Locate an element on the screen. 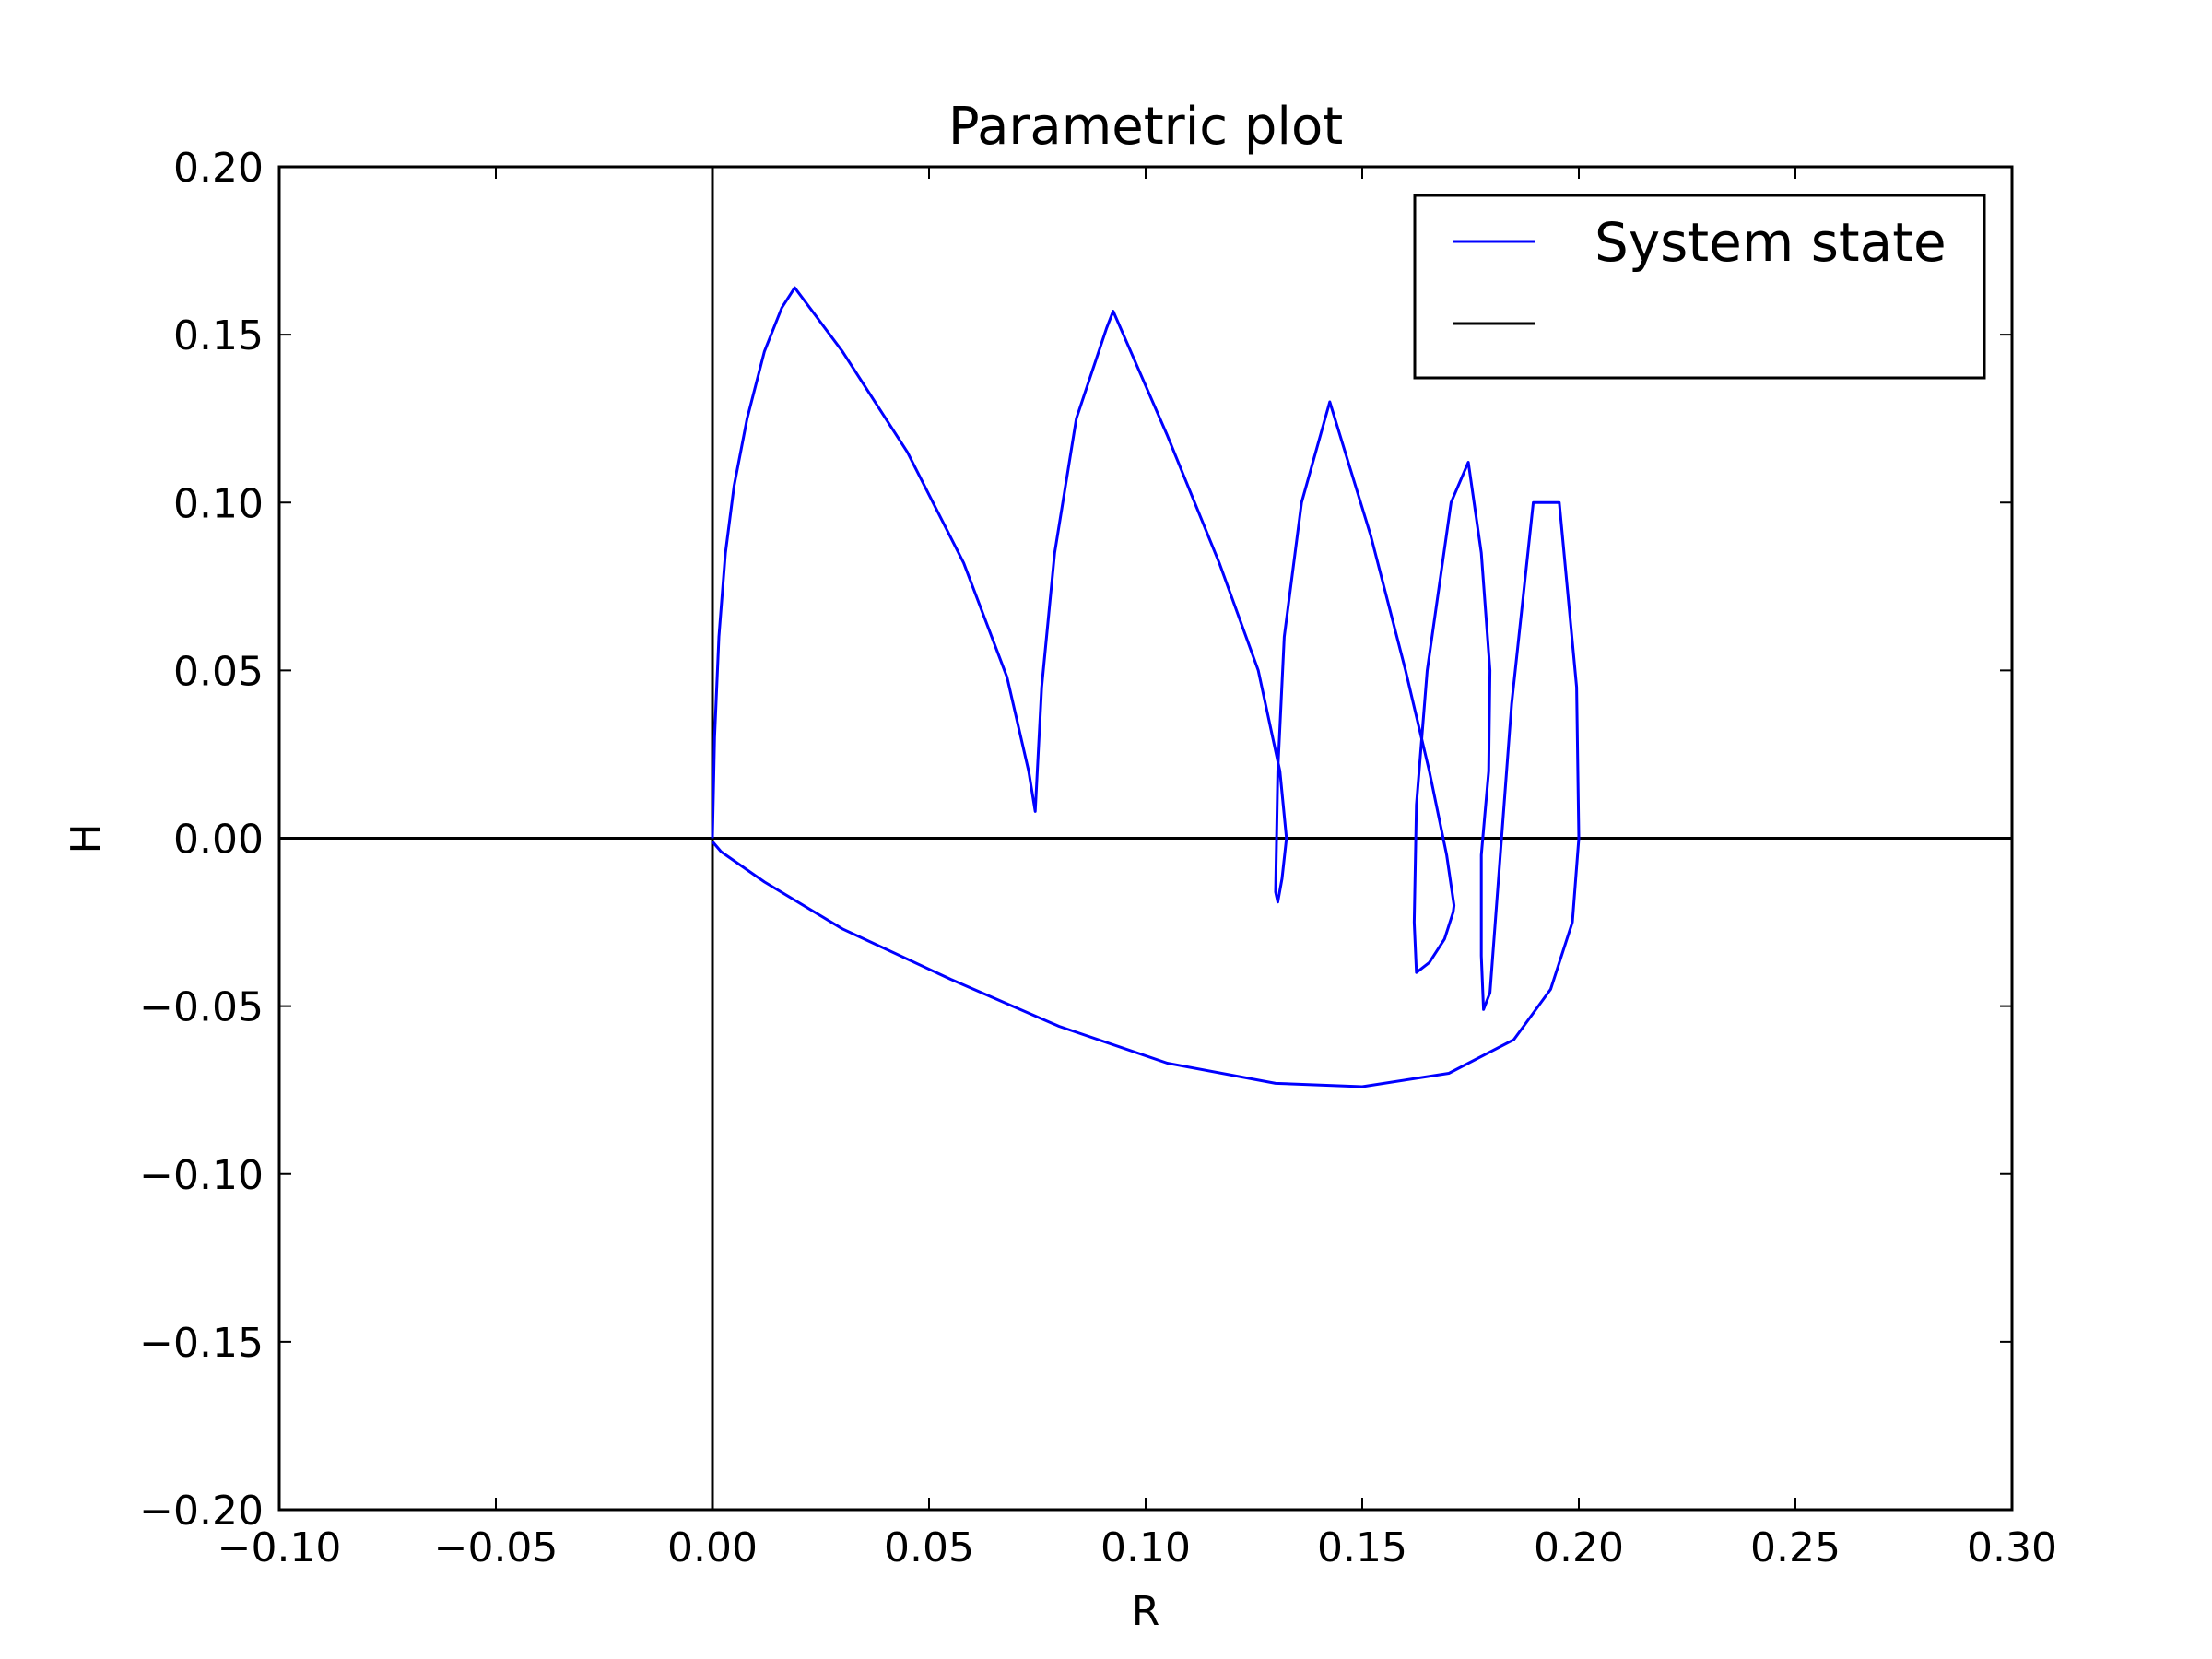  x-tick-label: 0.05 is located at coordinates (929, 1547).